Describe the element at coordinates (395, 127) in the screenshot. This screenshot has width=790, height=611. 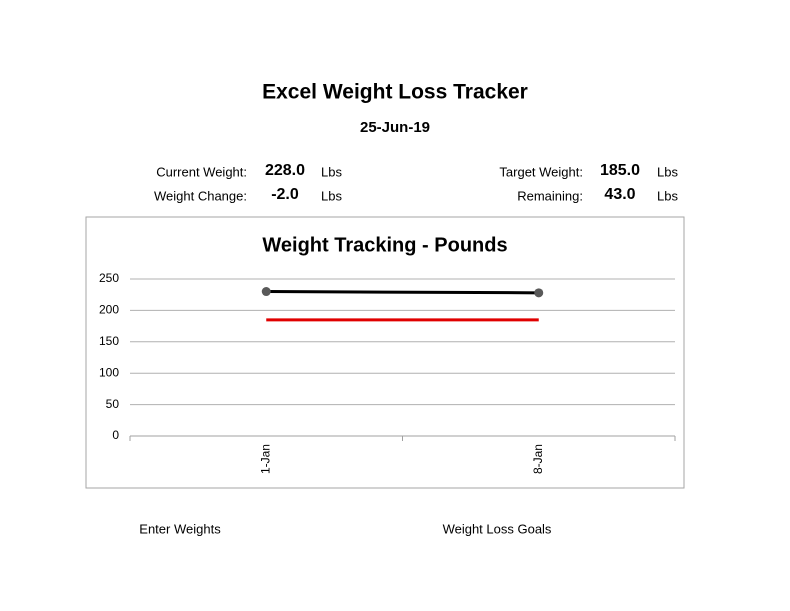
I see `date: 25-Jun-19` at that location.